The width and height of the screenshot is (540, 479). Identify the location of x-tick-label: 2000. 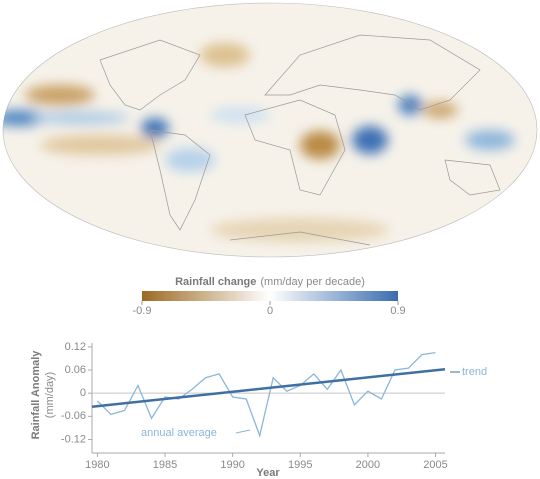
(368, 465).